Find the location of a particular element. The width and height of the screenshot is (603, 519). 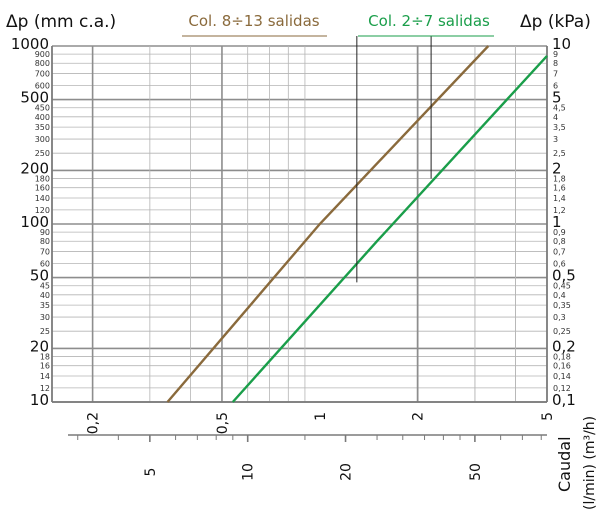

right-tick-label-major: 5 is located at coordinates (557, 98).